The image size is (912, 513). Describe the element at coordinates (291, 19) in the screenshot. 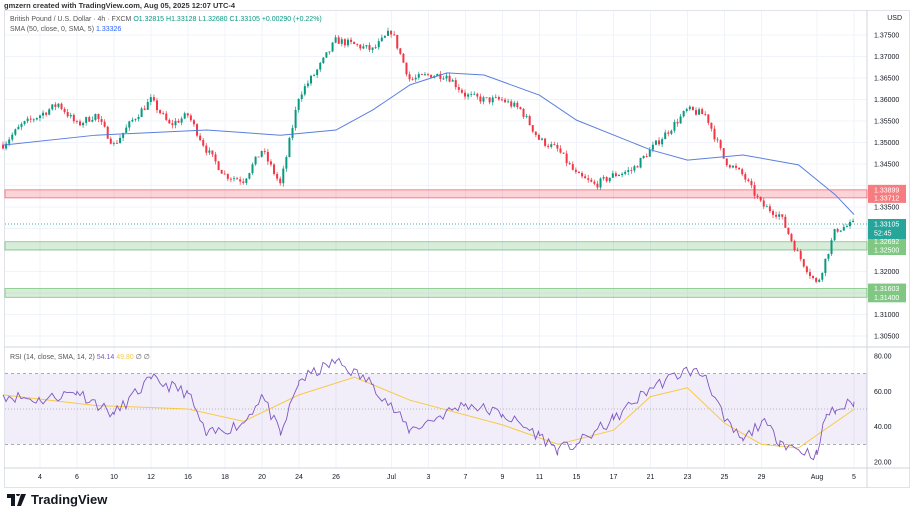

I see `change-value: +0.00290 (+0.22%)` at that location.